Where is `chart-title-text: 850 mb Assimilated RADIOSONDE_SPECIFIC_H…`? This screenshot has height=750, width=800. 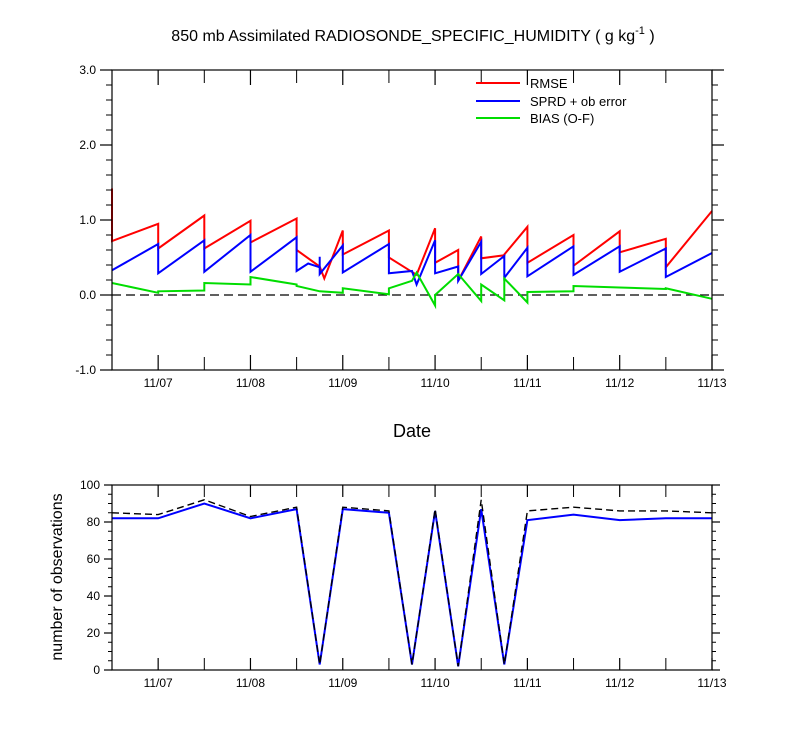 chart-title-text: 850 mb Assimilated RADIOSONDE_SPECIFIC_H… is located at coordinates (403, 36).